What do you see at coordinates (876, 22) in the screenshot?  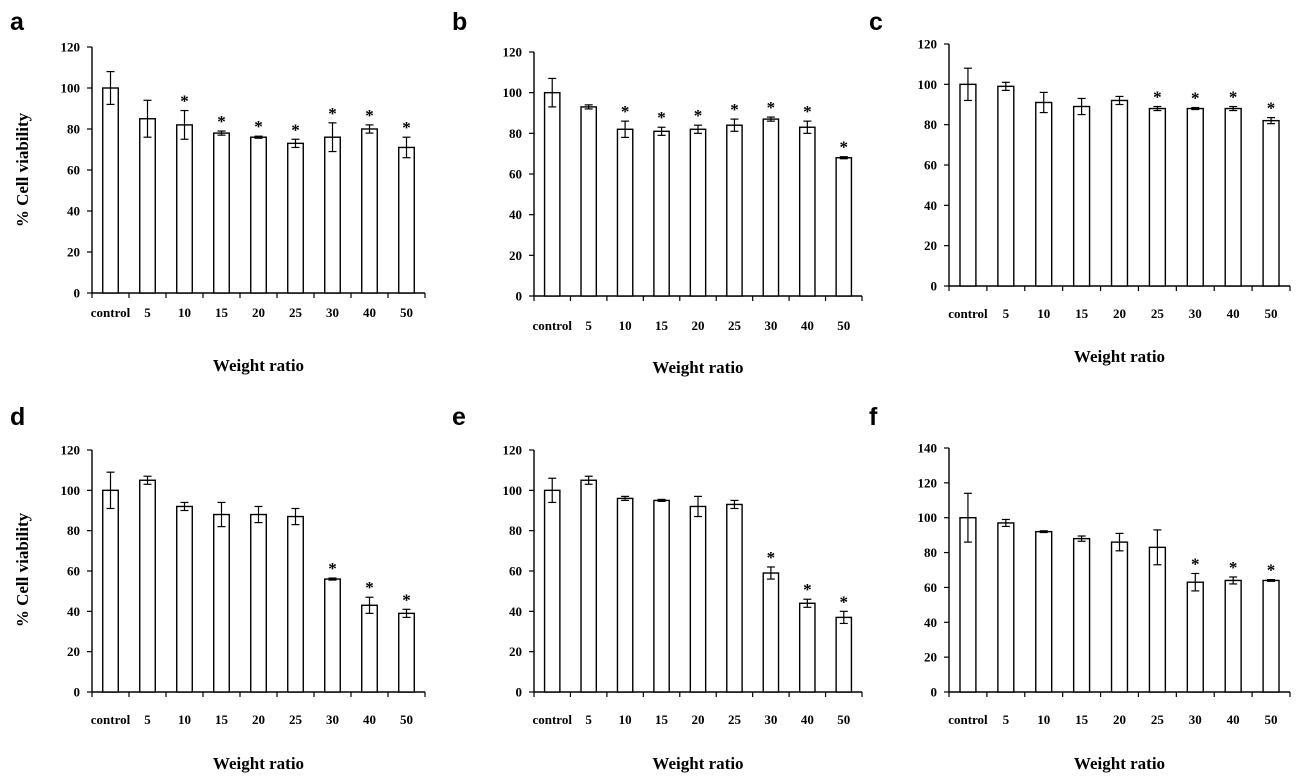 I see `panel-letter: c` at bounding box center [876, 22].